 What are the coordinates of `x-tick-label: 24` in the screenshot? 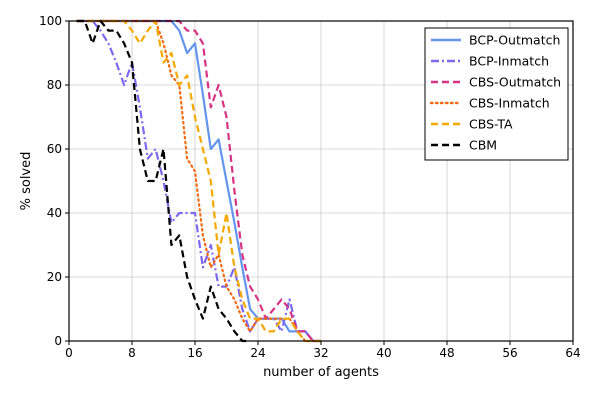 It's located at (257, 353).